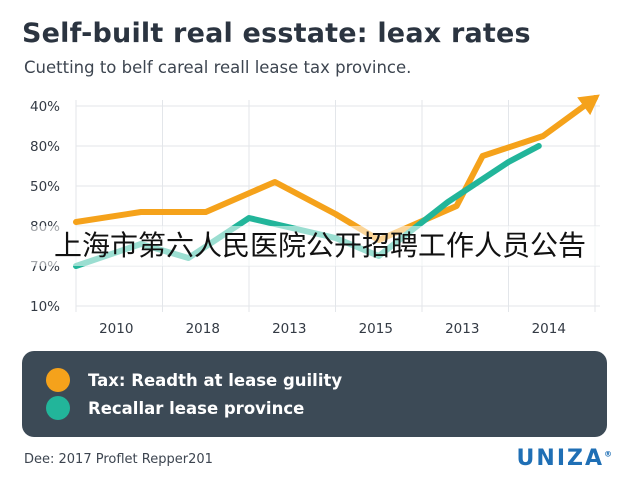 This screenshot has height=480, width=640. I want to click on legend-label-tax: Tax: Readth at lease guility, so click(215, 380).